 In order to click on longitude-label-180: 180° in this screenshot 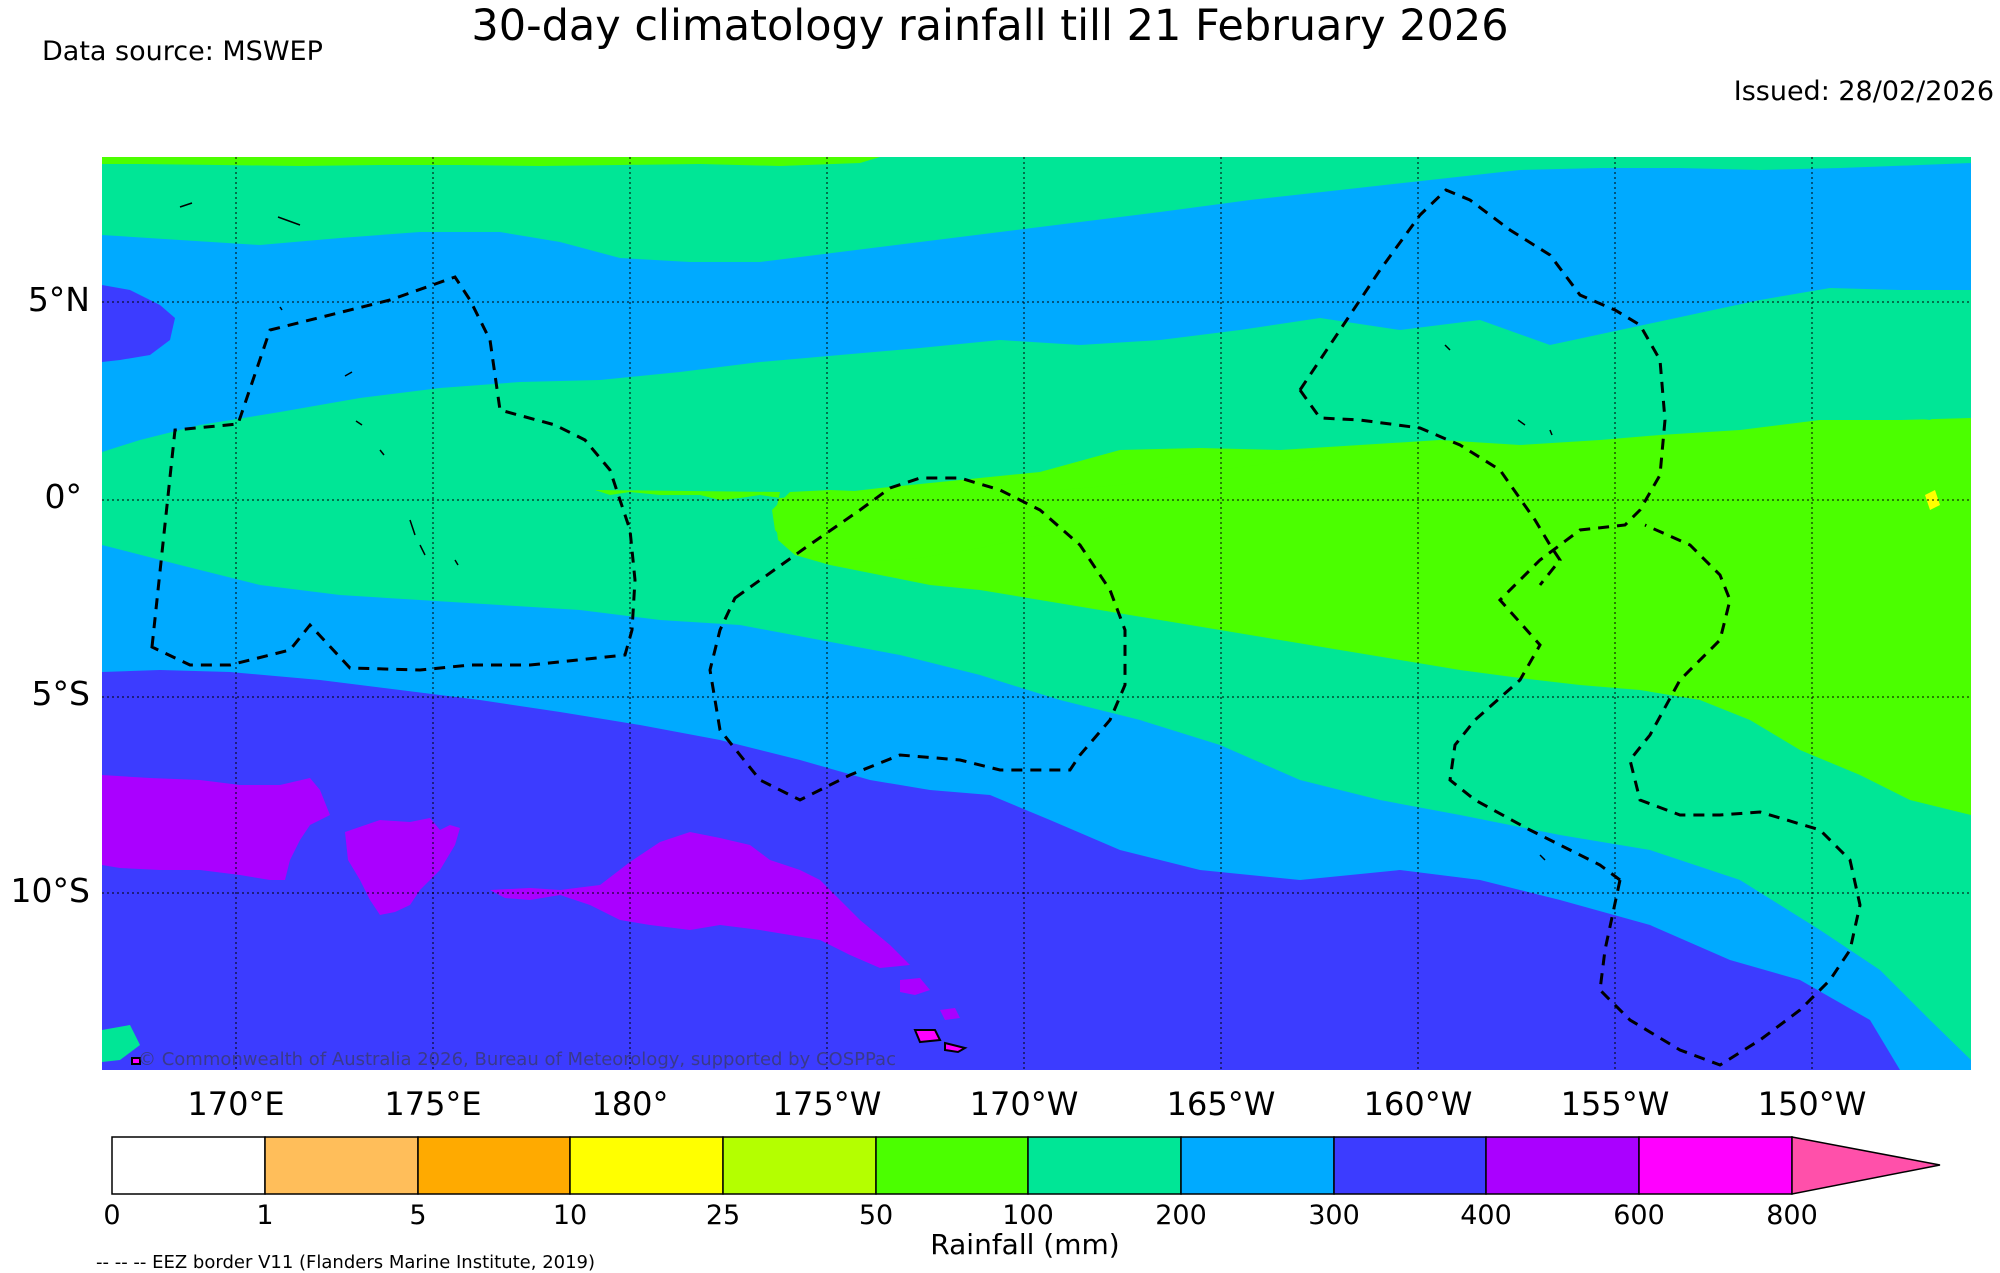, I will do `click(630, 1104)`.